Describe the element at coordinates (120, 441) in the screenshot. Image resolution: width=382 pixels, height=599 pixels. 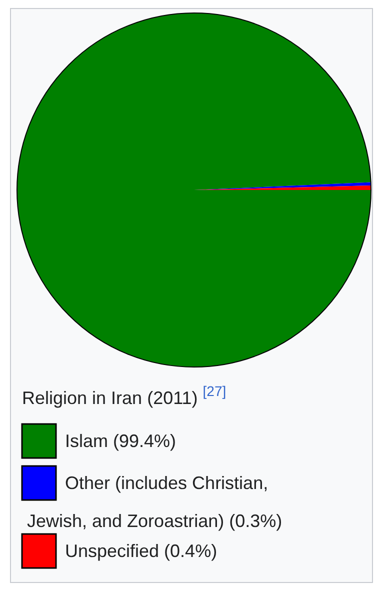
I see `legend-label: Islam (99.4%)` at that location.